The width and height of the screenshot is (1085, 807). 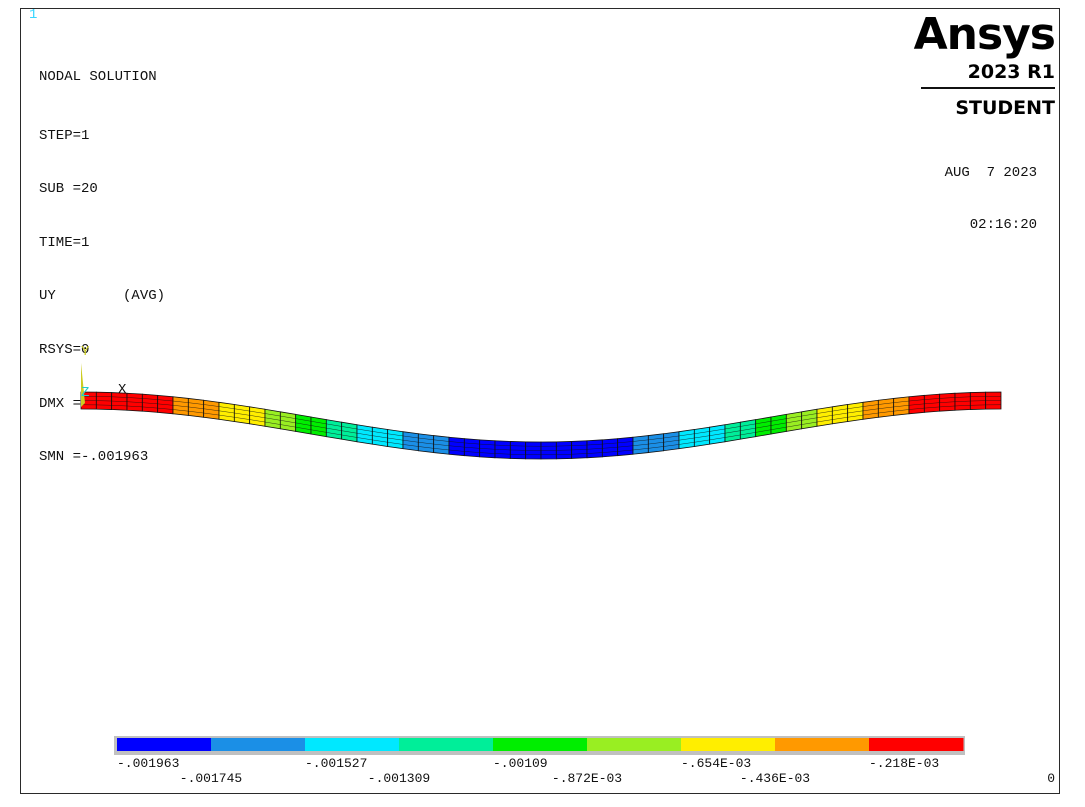 What do you see at coordinates (98, 77) in the screenshot?
I see `plot-title: NODAL SOLUTION` at bounding box center [98, 77].